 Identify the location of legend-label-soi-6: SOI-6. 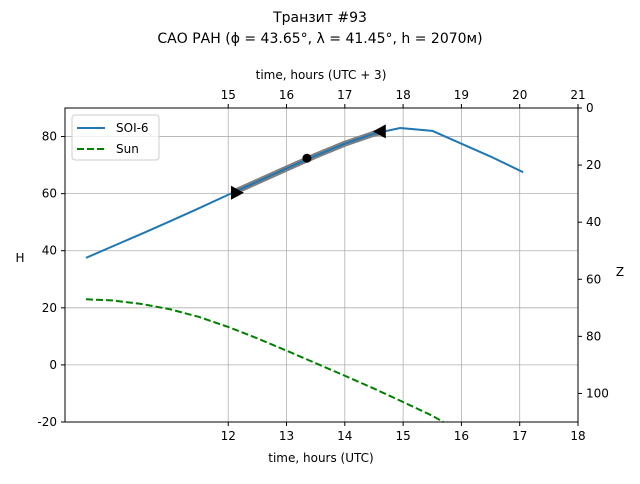
(132, 128).